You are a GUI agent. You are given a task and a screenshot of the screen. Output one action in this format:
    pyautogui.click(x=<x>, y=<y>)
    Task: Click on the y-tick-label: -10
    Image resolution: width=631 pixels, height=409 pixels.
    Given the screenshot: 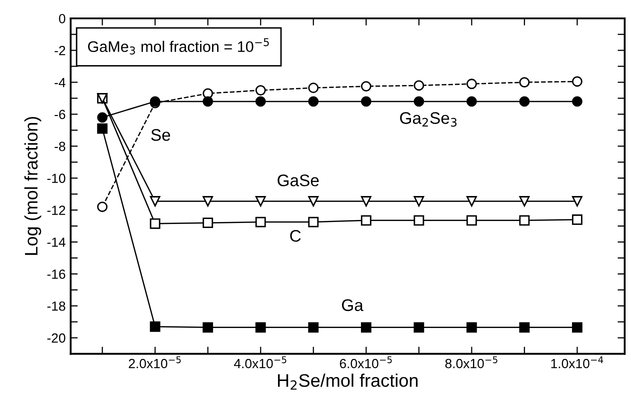 What is the action you would take?
    pyautogui.click(x=56, y=179)
    